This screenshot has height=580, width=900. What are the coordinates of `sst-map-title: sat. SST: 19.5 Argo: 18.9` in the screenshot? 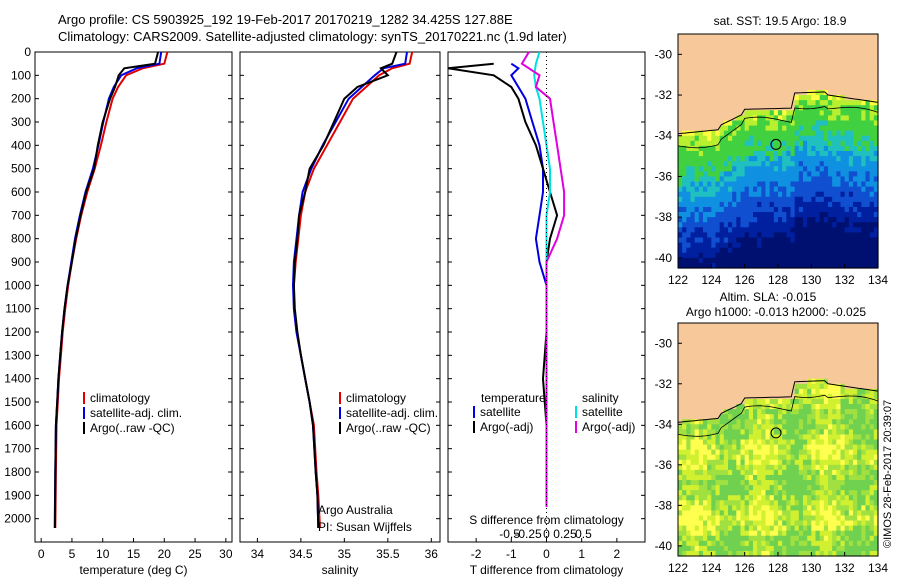 It's located at (780, 21).